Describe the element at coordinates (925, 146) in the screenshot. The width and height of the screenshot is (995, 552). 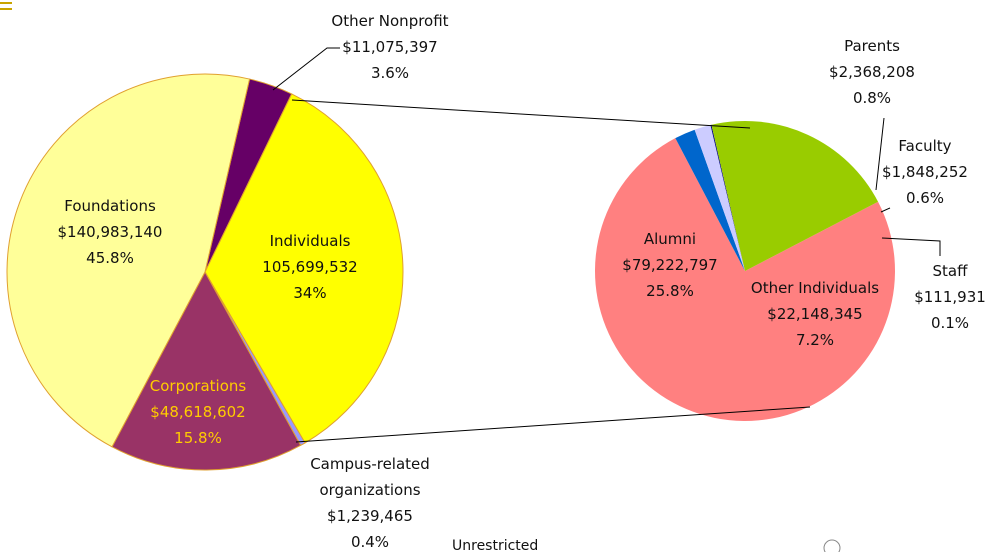
I see `slice-name: Faculty` at that location.